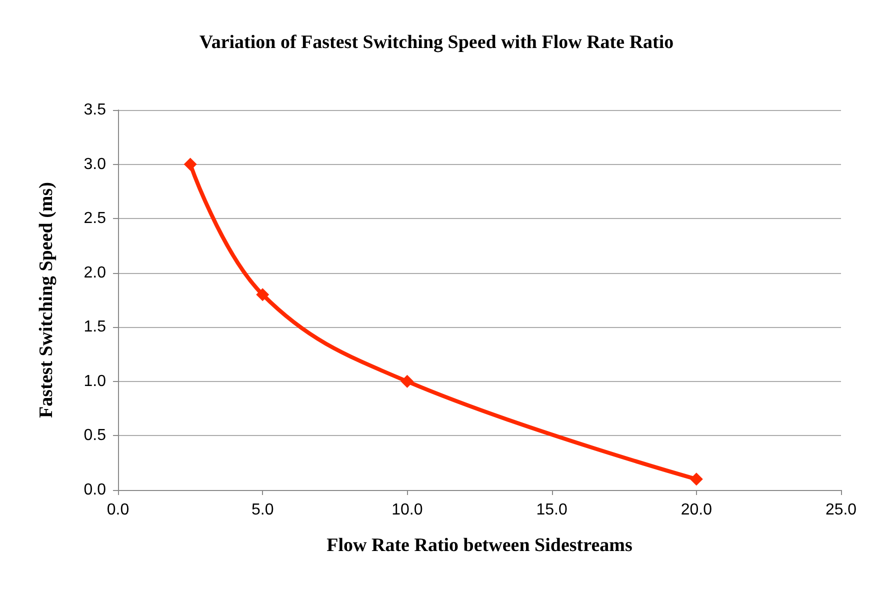 This screenshot has width=873, height=593. What do you see at coordinates (552, 510) in the screenshot?
I see `x-tick-label: 15.0` at bounding box center [552, 510].